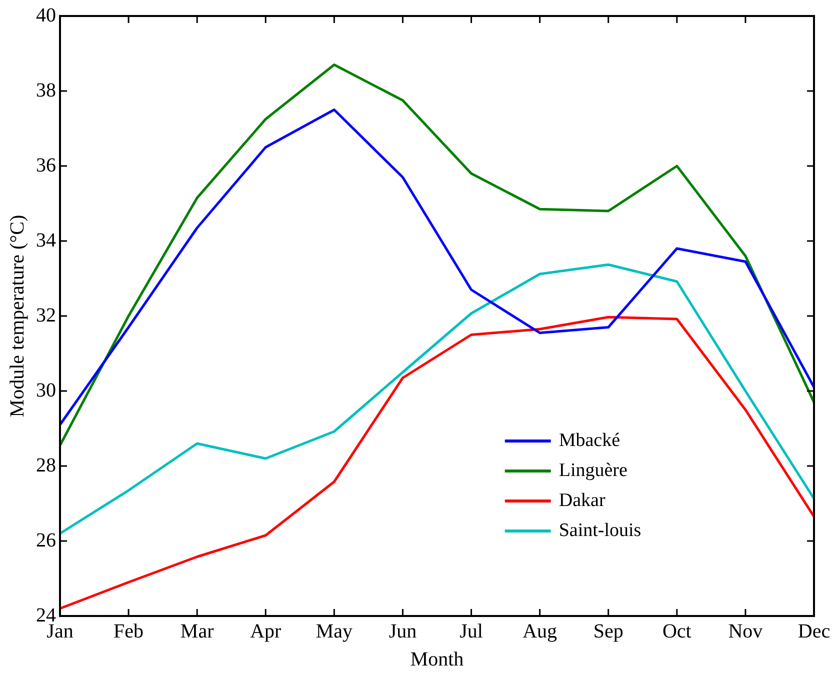 The image size is (840, 674). Describe the element at coordinates (46, 240) in the screenshot. I see `y-tick-label: 34` at that location.